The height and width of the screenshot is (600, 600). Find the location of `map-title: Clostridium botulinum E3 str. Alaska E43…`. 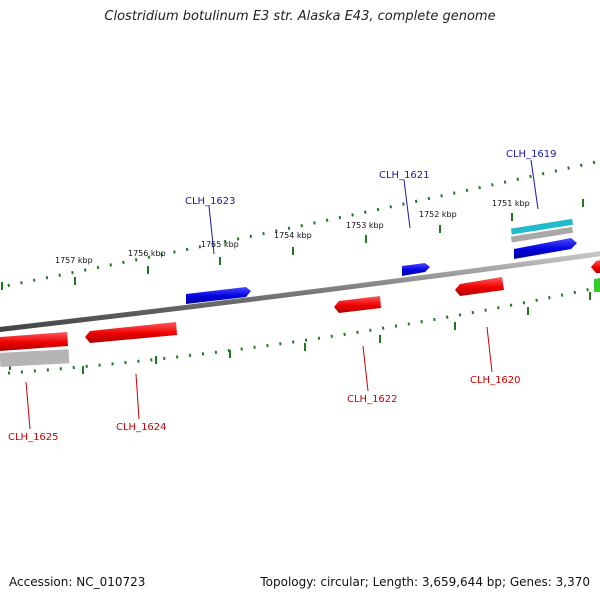

map-title: Clostridium botulinum E3 str. Alaska E43… is located at coordinates (300, 16).